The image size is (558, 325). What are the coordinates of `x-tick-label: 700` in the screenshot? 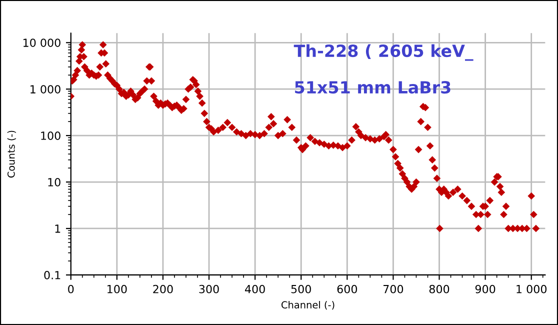 It's located at (394, 289).